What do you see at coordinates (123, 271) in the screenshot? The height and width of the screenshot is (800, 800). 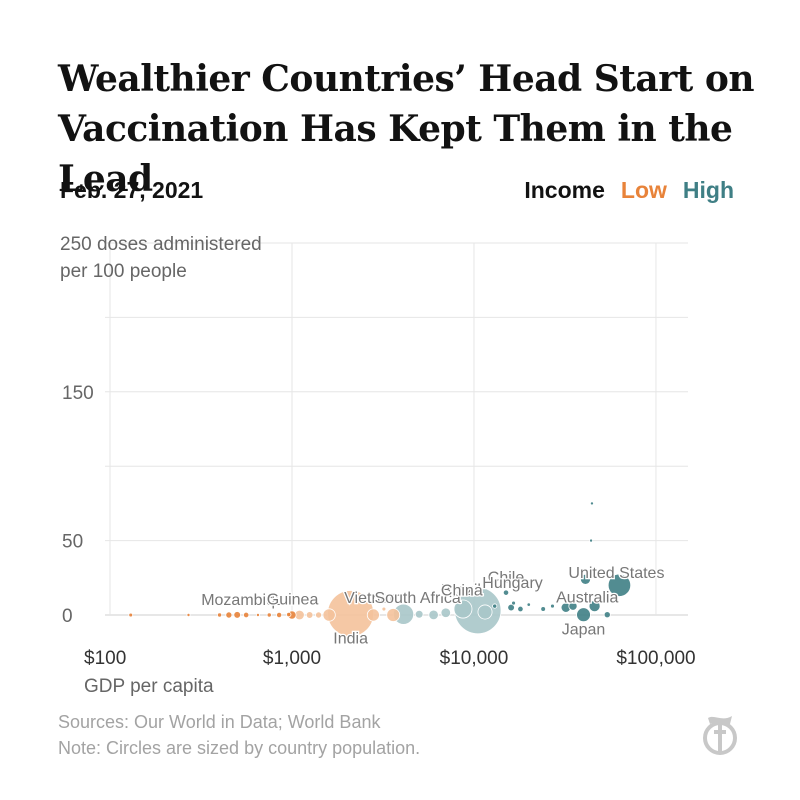 I see `y-axis-title: per 100 people` at bounding box center [123, 271].